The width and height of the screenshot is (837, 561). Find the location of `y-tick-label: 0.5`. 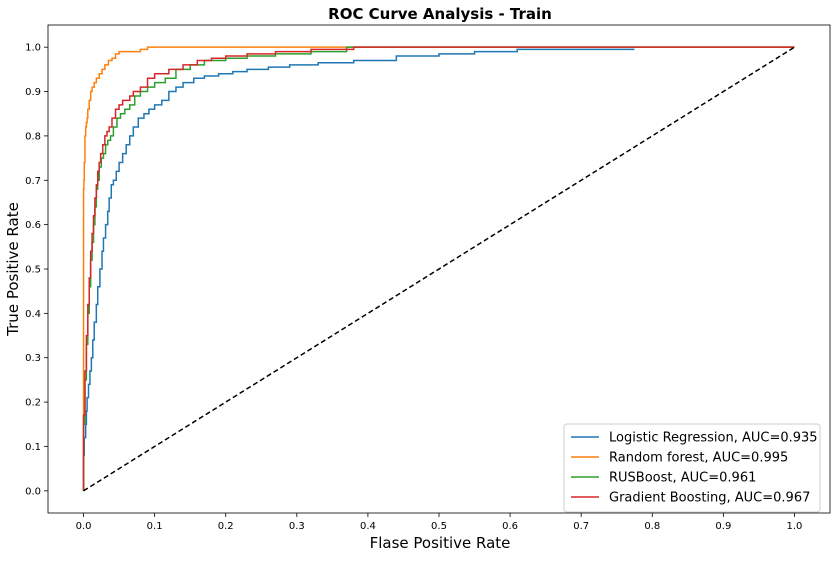

y-tick-label: 0.5 is located at coordinates (33, 270).